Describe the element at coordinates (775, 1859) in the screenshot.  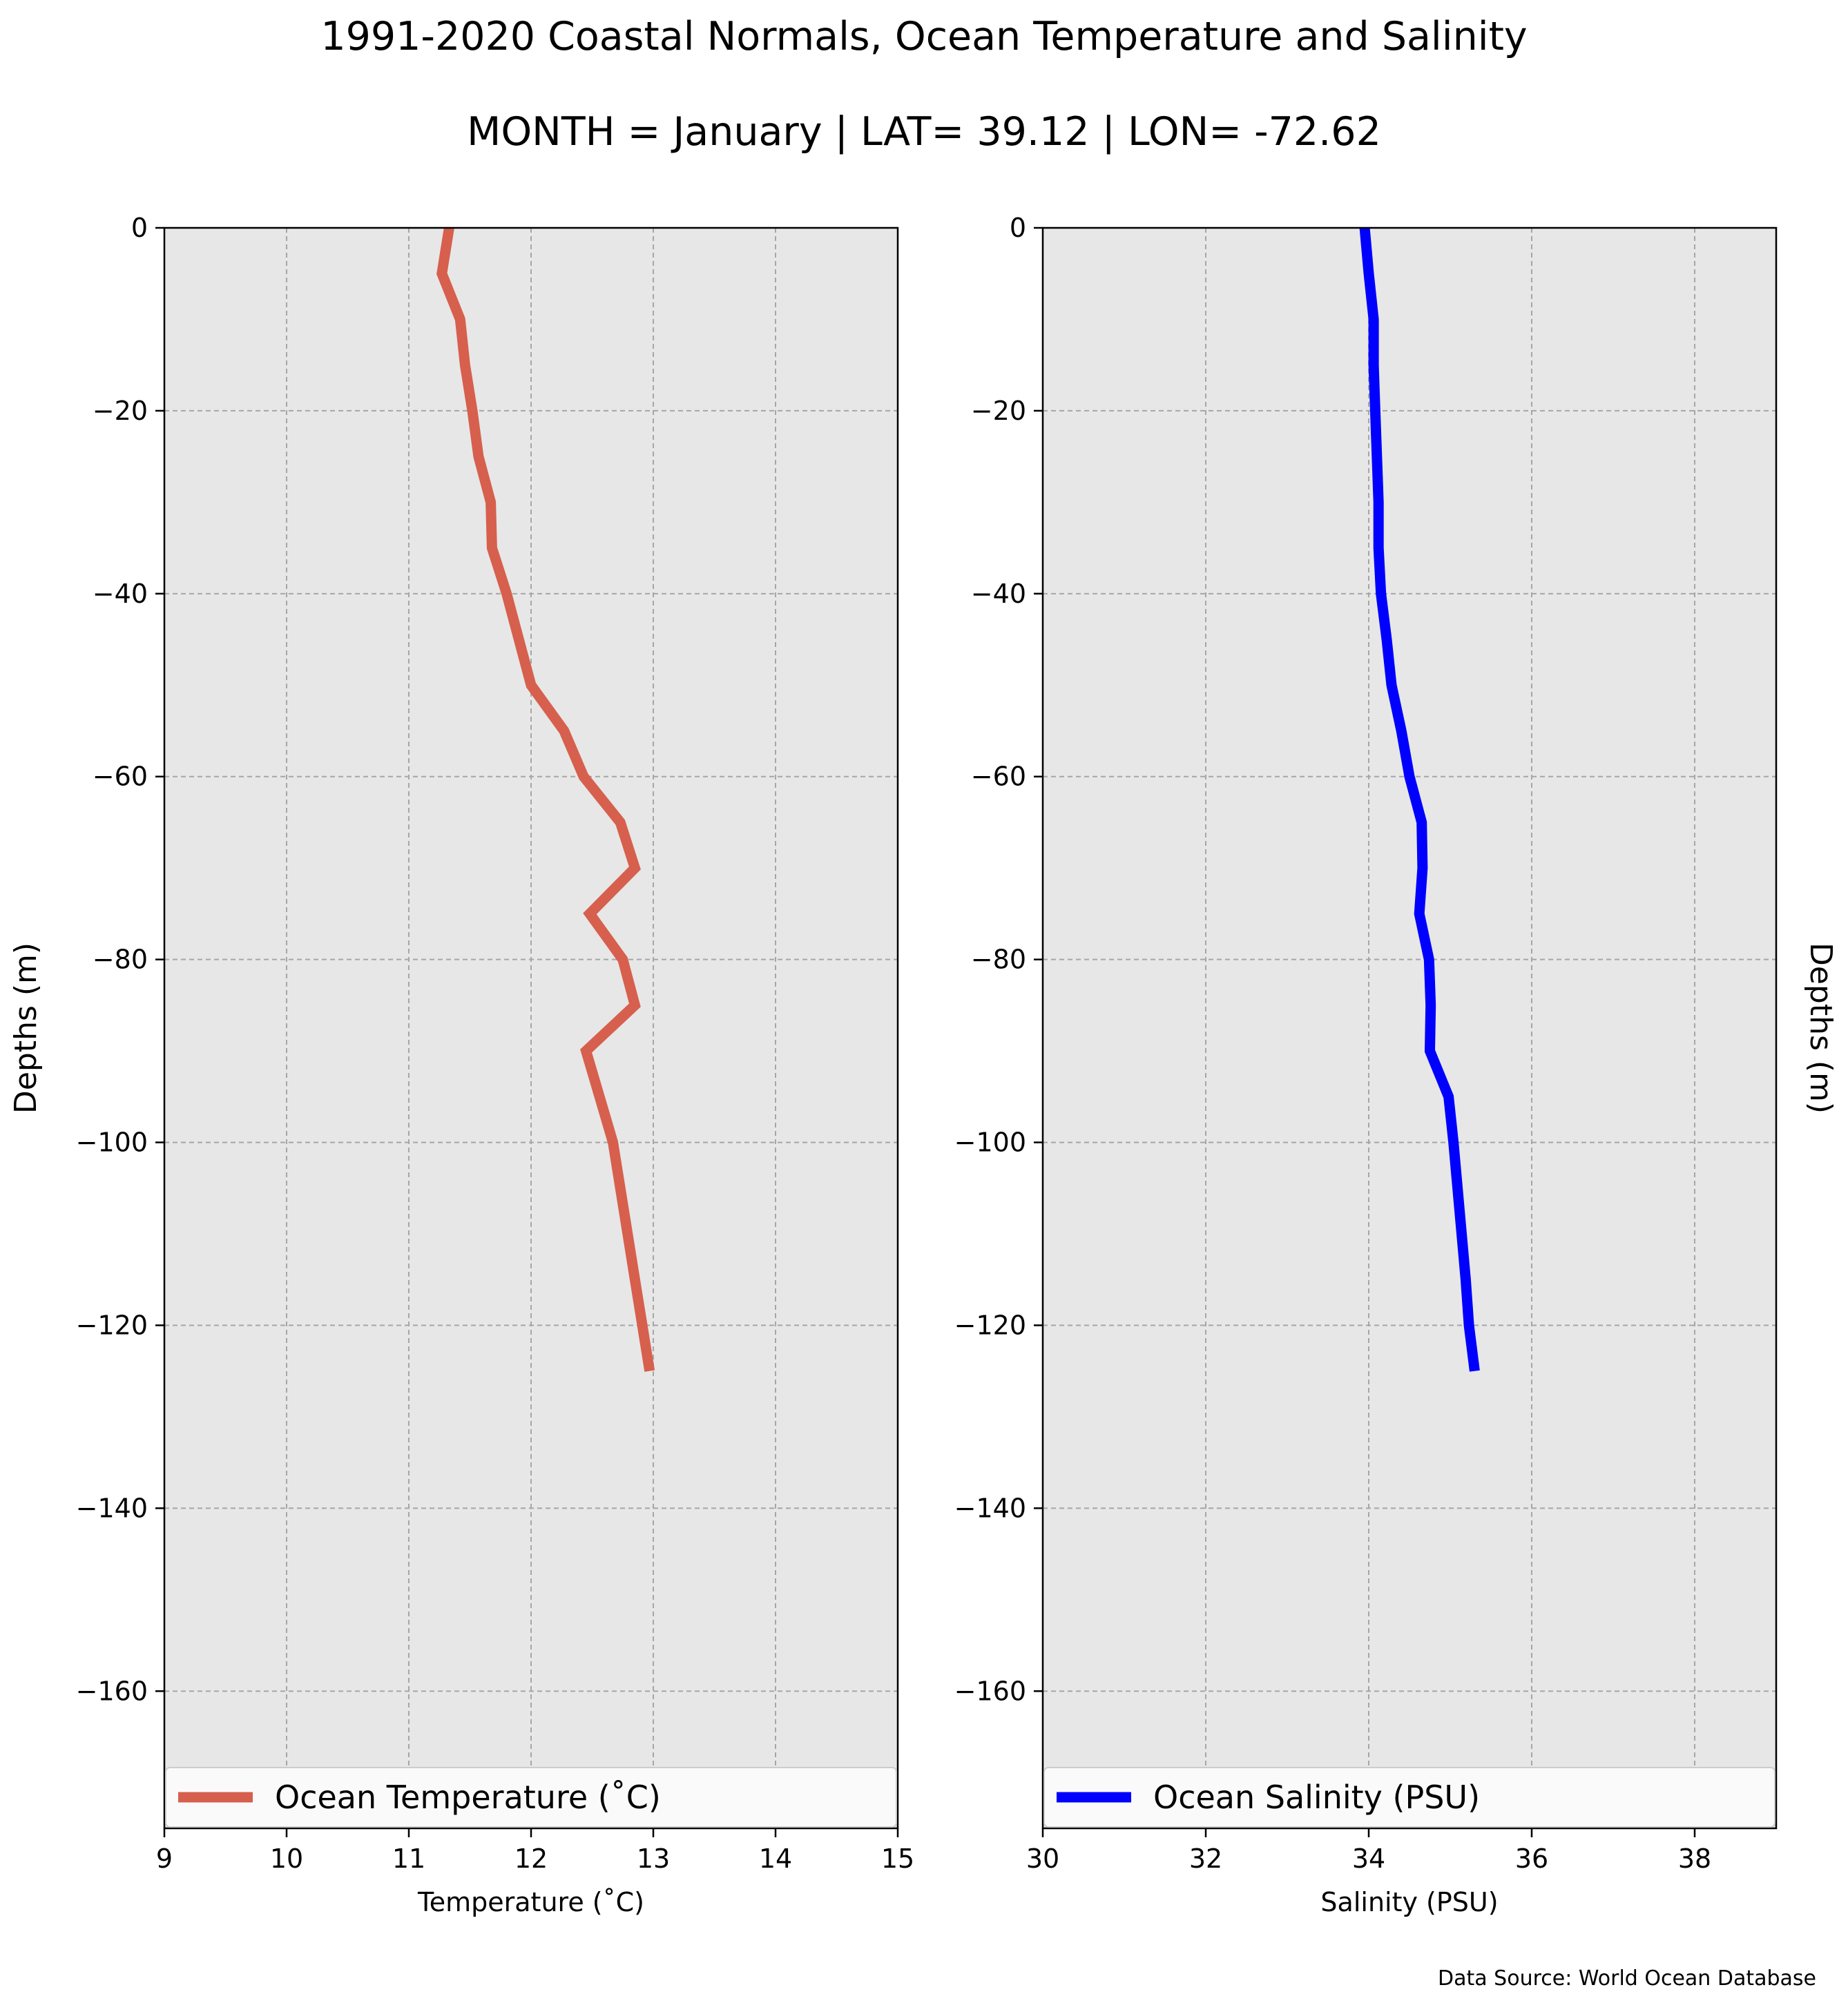
I see `x-tick-label: 14` at that location.